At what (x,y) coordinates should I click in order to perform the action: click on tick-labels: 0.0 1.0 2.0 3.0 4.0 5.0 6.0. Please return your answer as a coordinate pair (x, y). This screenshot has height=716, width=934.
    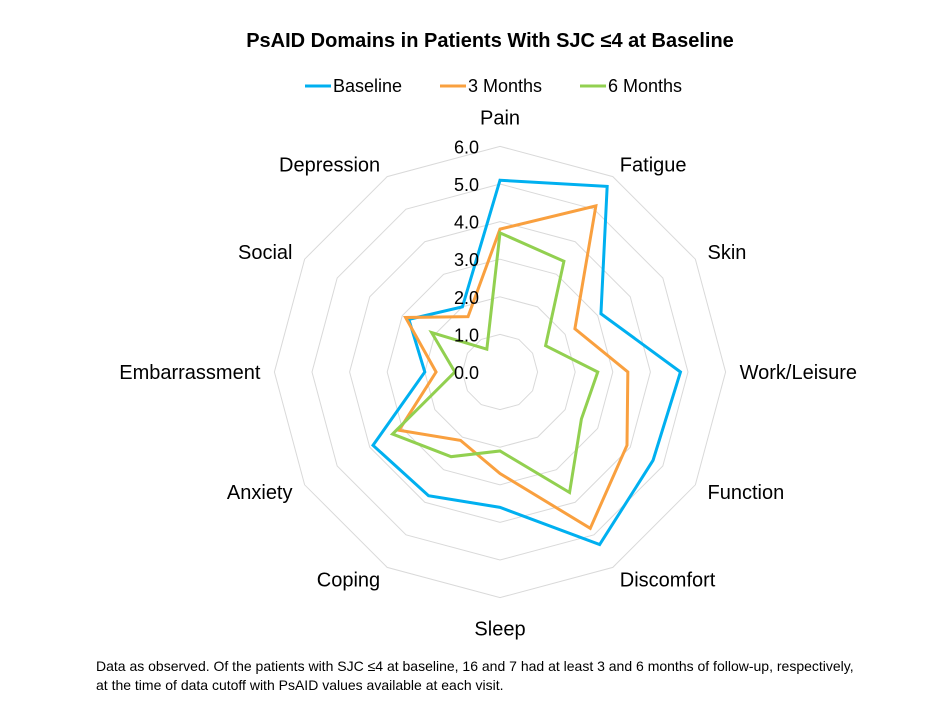
    Looking at the image, I should click on (466, 260).